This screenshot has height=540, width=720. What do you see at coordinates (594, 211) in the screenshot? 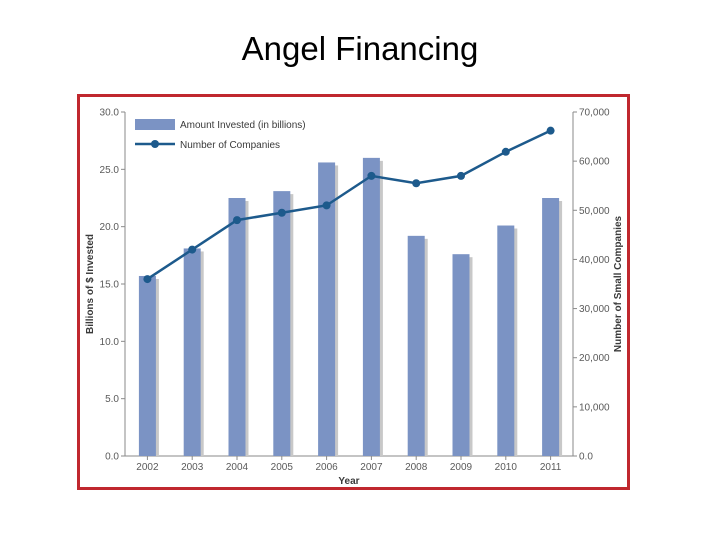
I see `y2-tick-label: 50,000` at bounding box center [594, 211].